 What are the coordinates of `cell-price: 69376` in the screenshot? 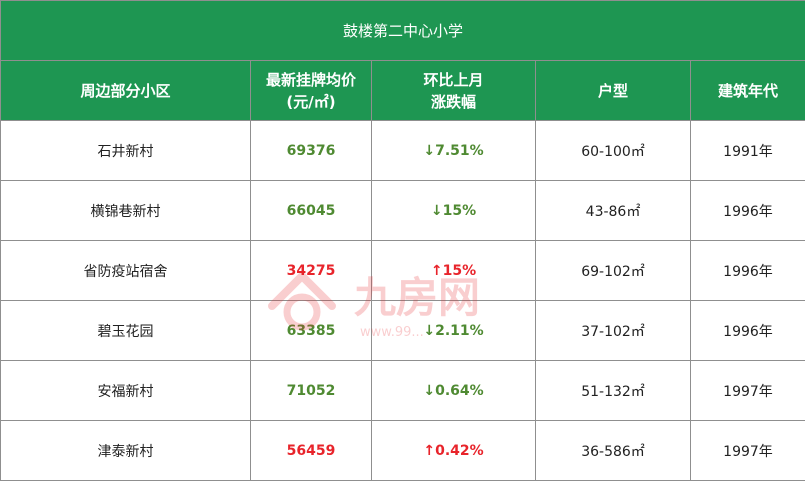 It's located at (311, 150).